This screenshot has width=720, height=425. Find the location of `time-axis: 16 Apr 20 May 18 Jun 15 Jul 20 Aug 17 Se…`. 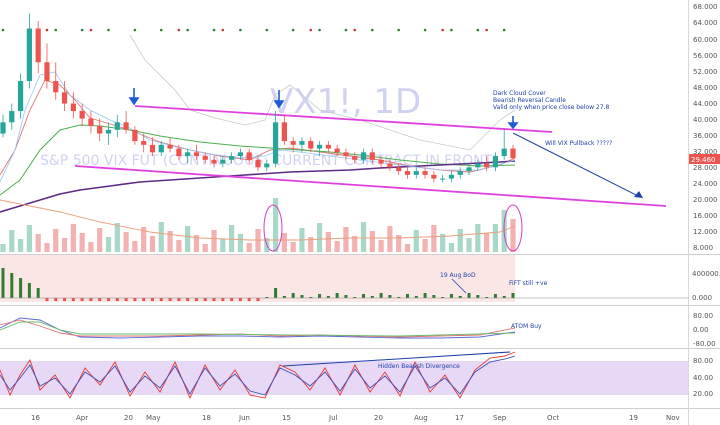

time-axis: 16 Apr 20 May 18 Jun 15 Jul 20 Aug 17 Se… is located at coordinates (355, 418).